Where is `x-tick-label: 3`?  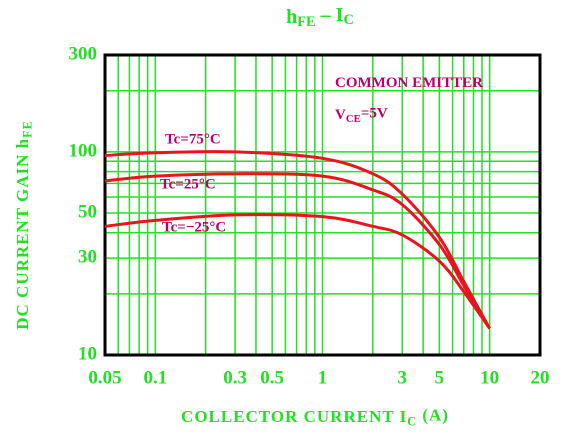
x-tick-label: 3 is located at coordinates (403, 377).